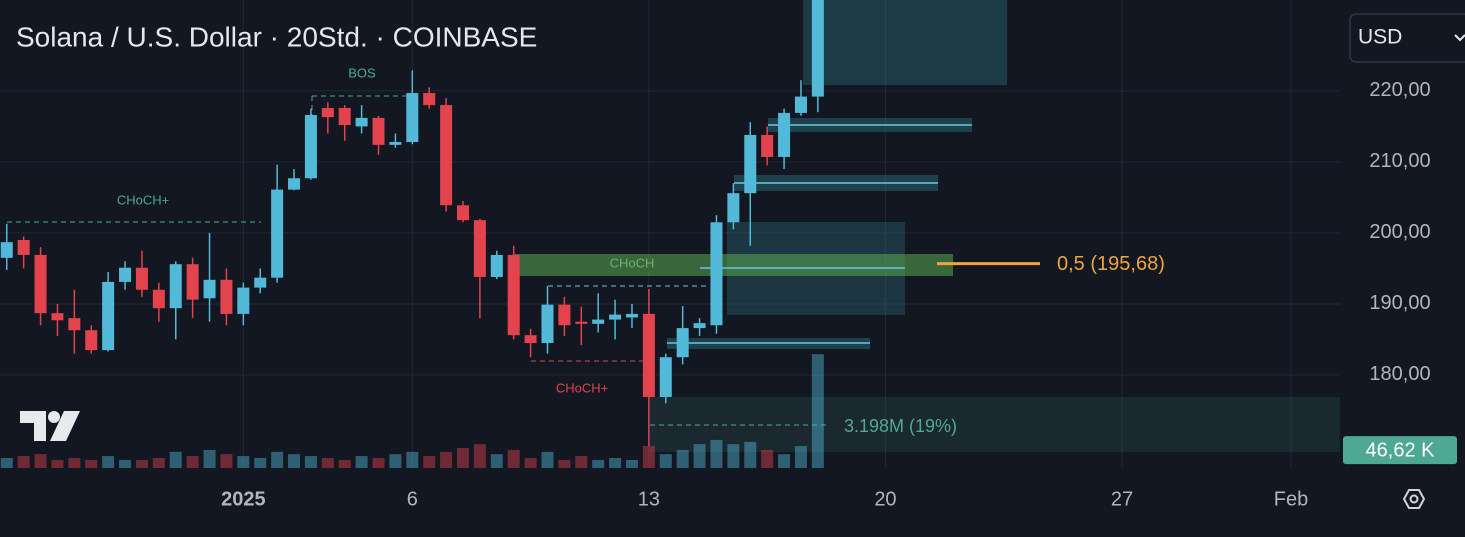 The image size is (1465, 537). What do you see at coordinates (1414, 499) in the screenshot?
I see `settings-icon` at bounding box center [1414, 499].